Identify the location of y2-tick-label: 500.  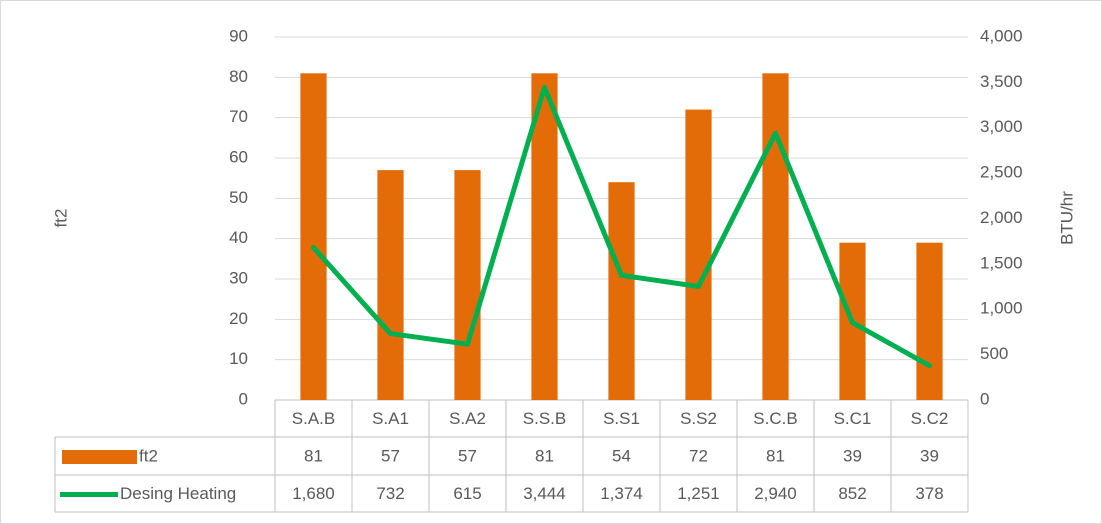
(994, 353).